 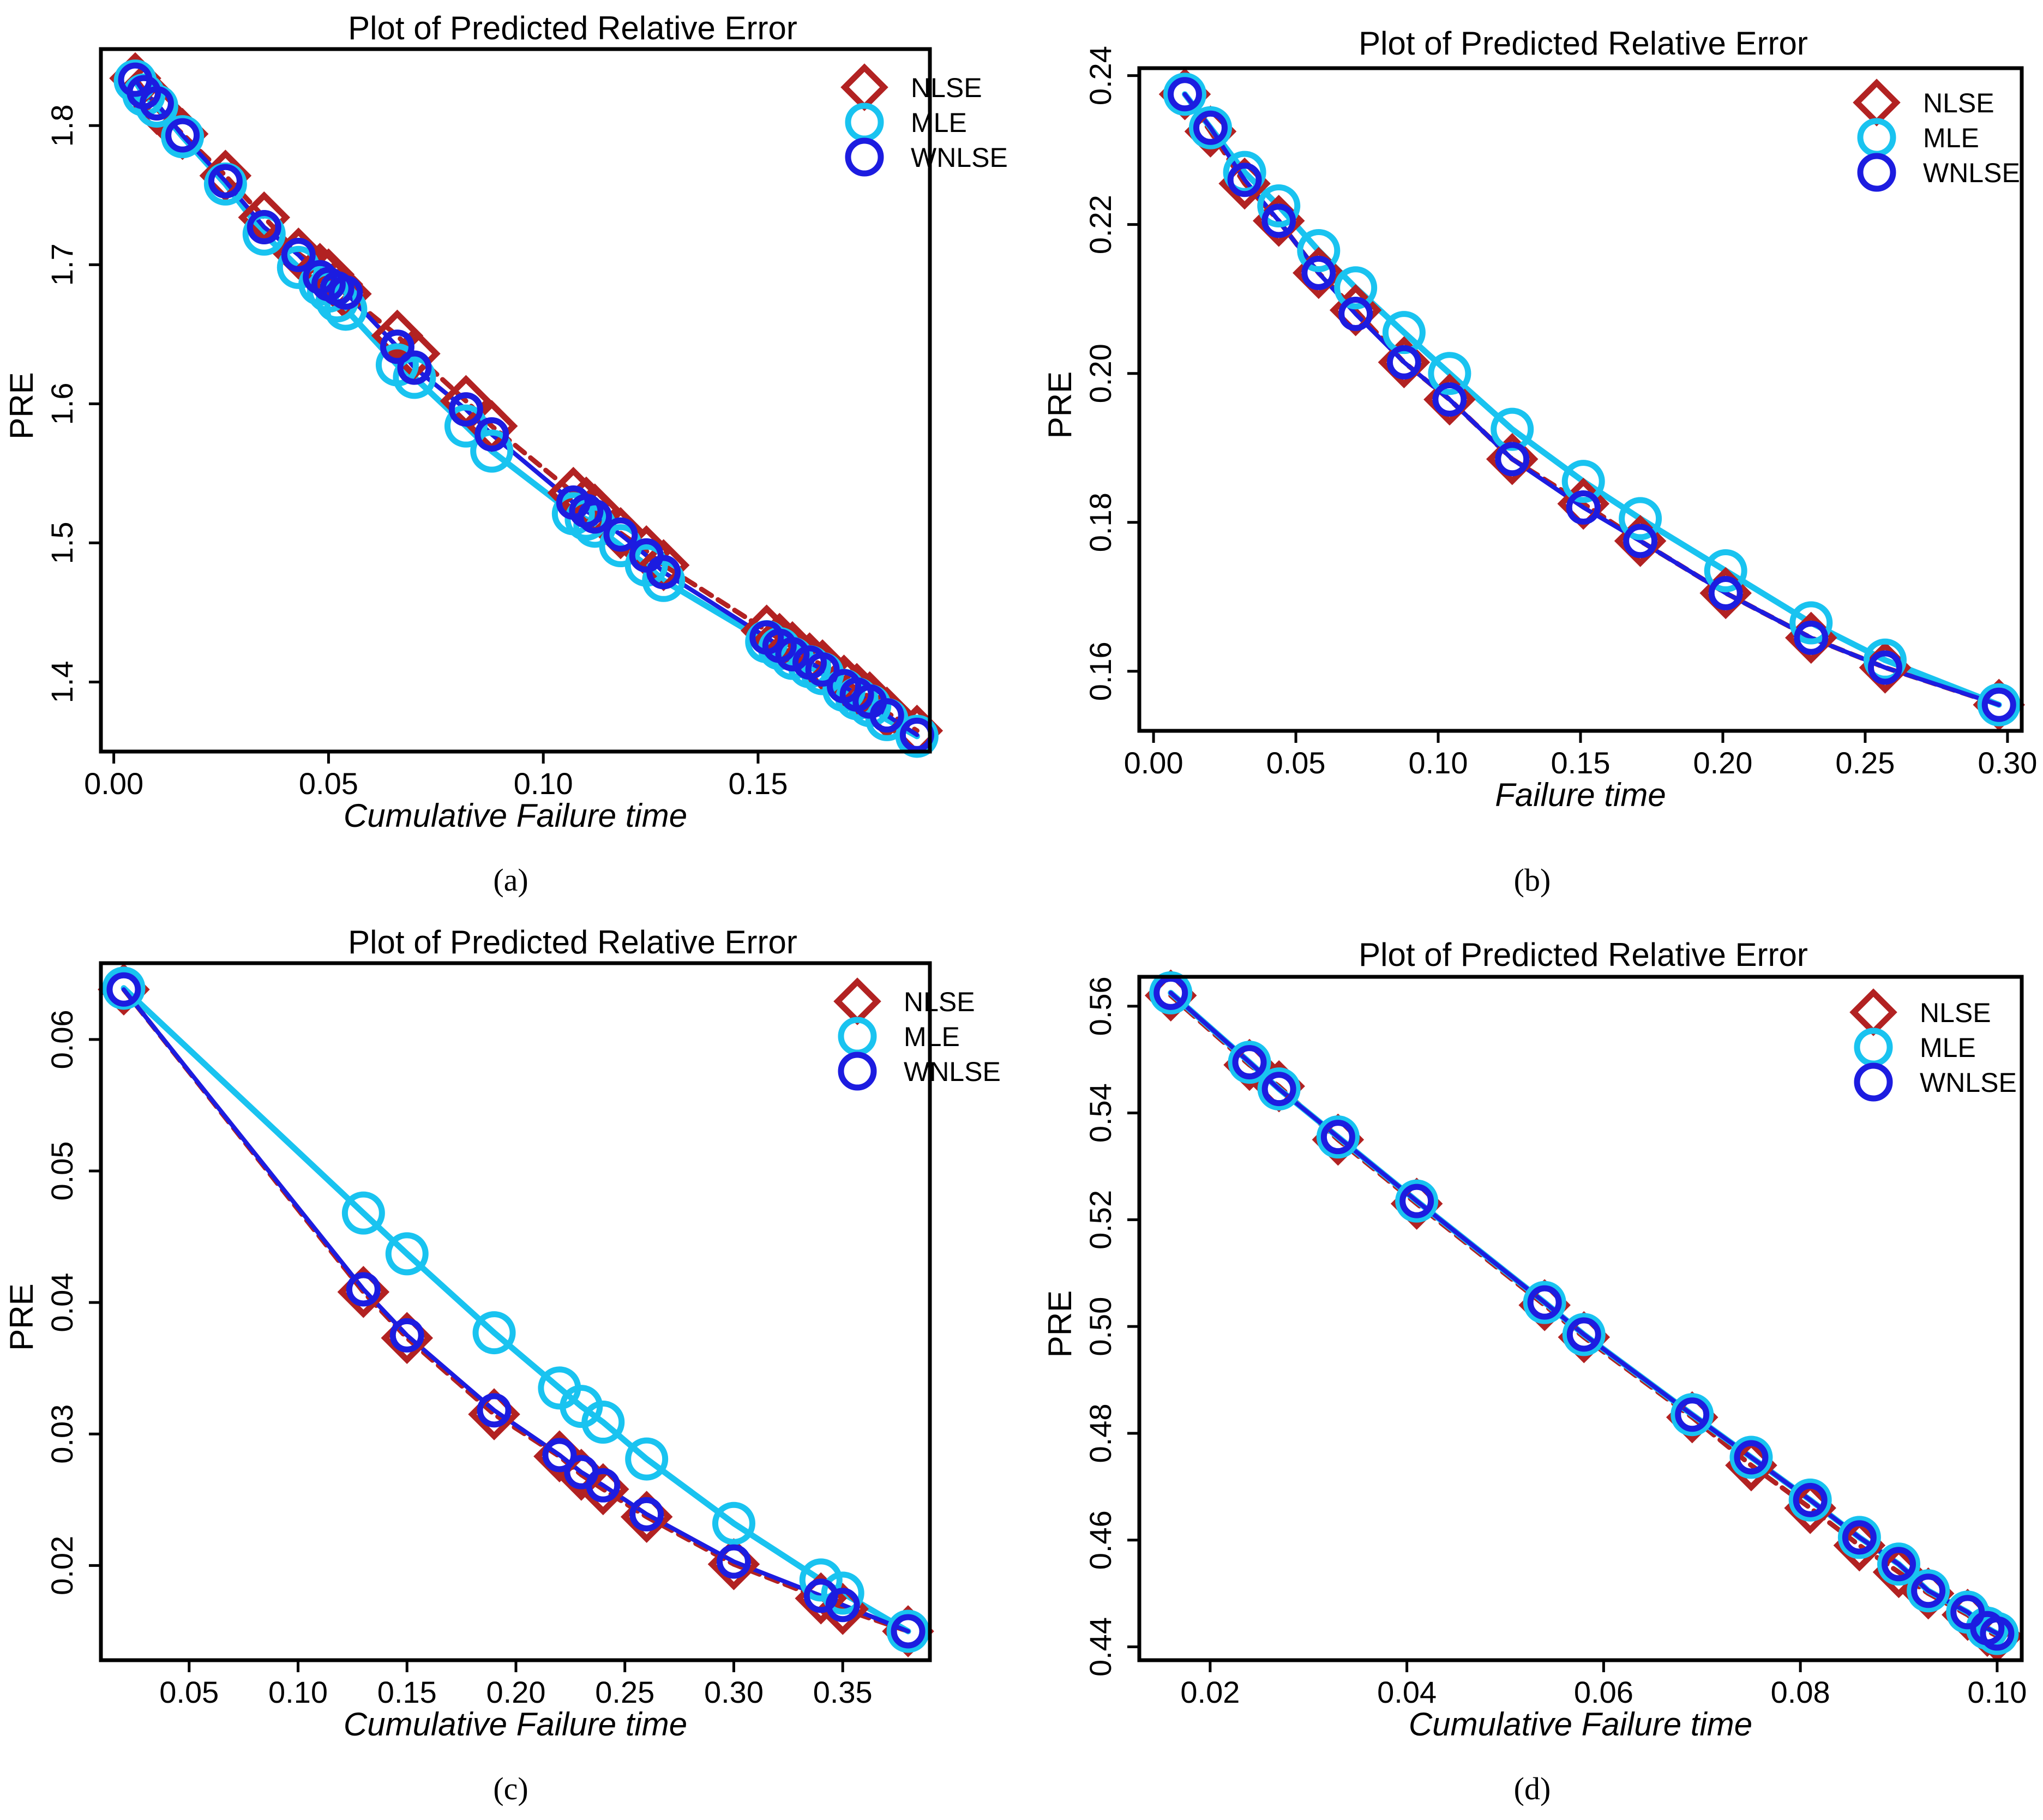 What do you see at coordinates (1100, 1647) in the screenshot?
I see `y-tick-label-d-0: 0.44` at bounding box center [1100, 1647].